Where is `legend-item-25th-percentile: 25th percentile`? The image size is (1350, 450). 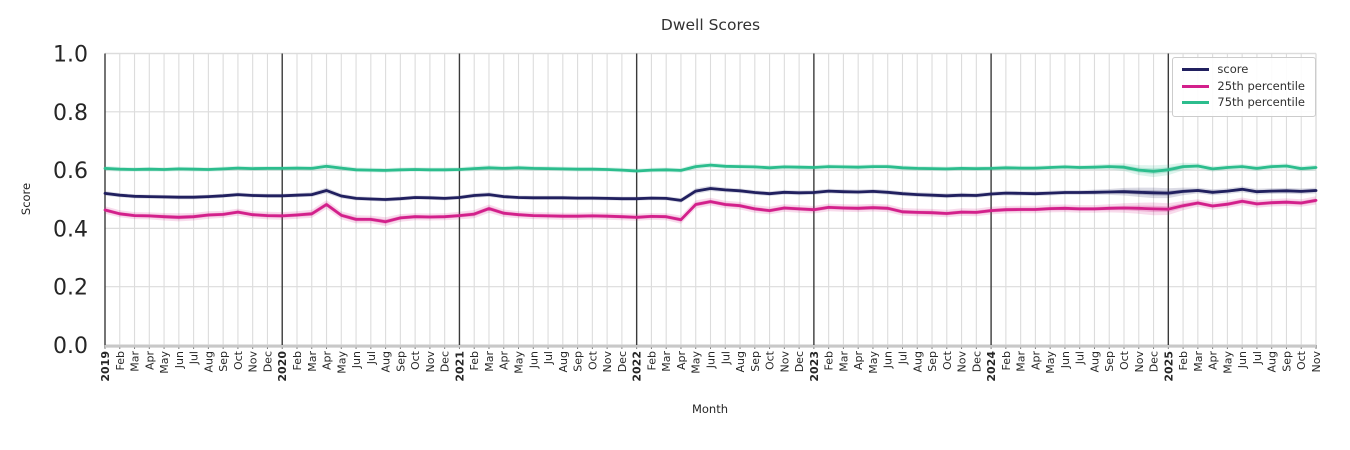
legend-item-25th-percentile: 25th percentile is located at coordinates (1243, 85).